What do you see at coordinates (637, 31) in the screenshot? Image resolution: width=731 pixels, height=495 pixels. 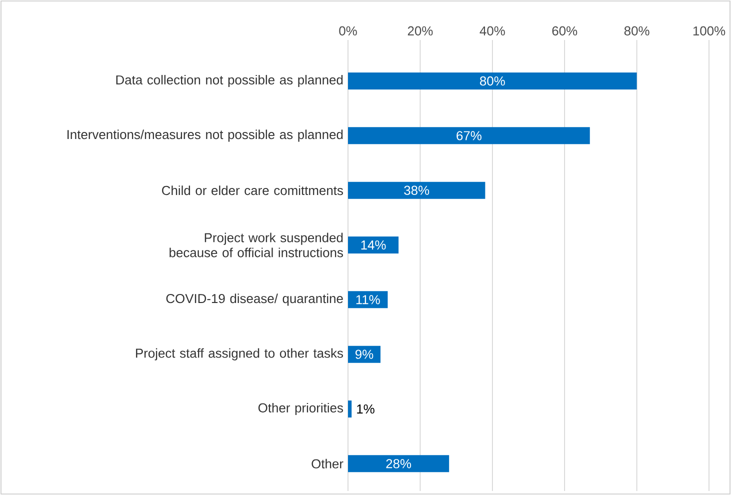 I see `x-tick-label: 80%` at bounding box center [637, 31].